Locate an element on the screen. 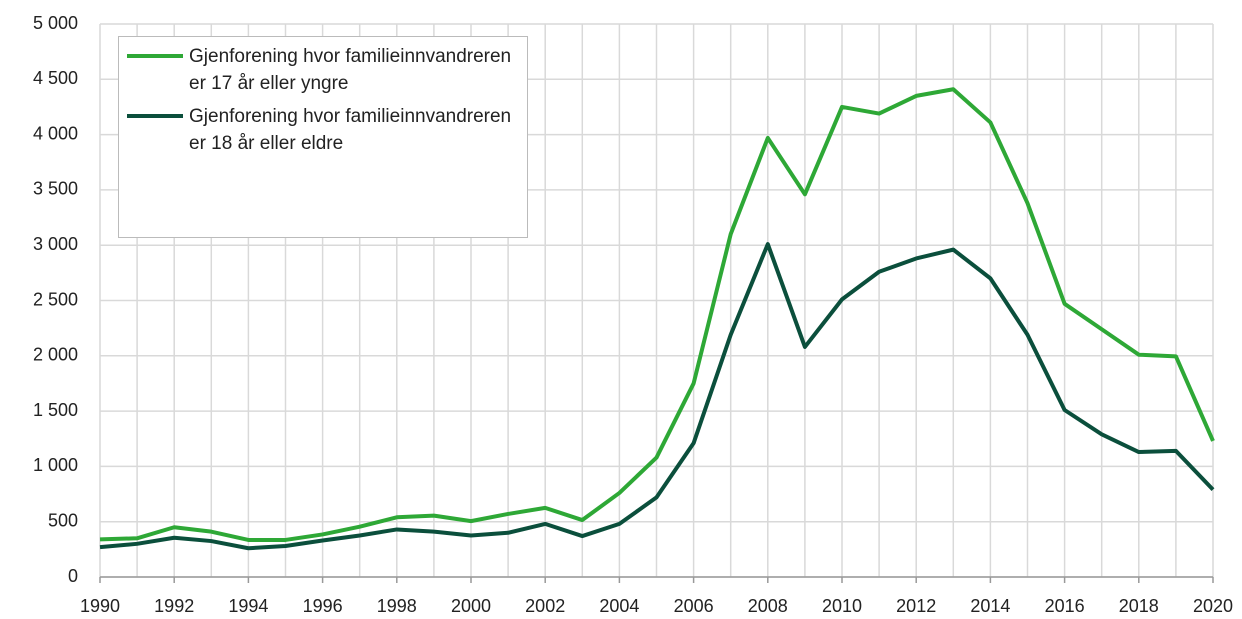  y-tick-label: 2 000 is located at coordinates (55, 355).